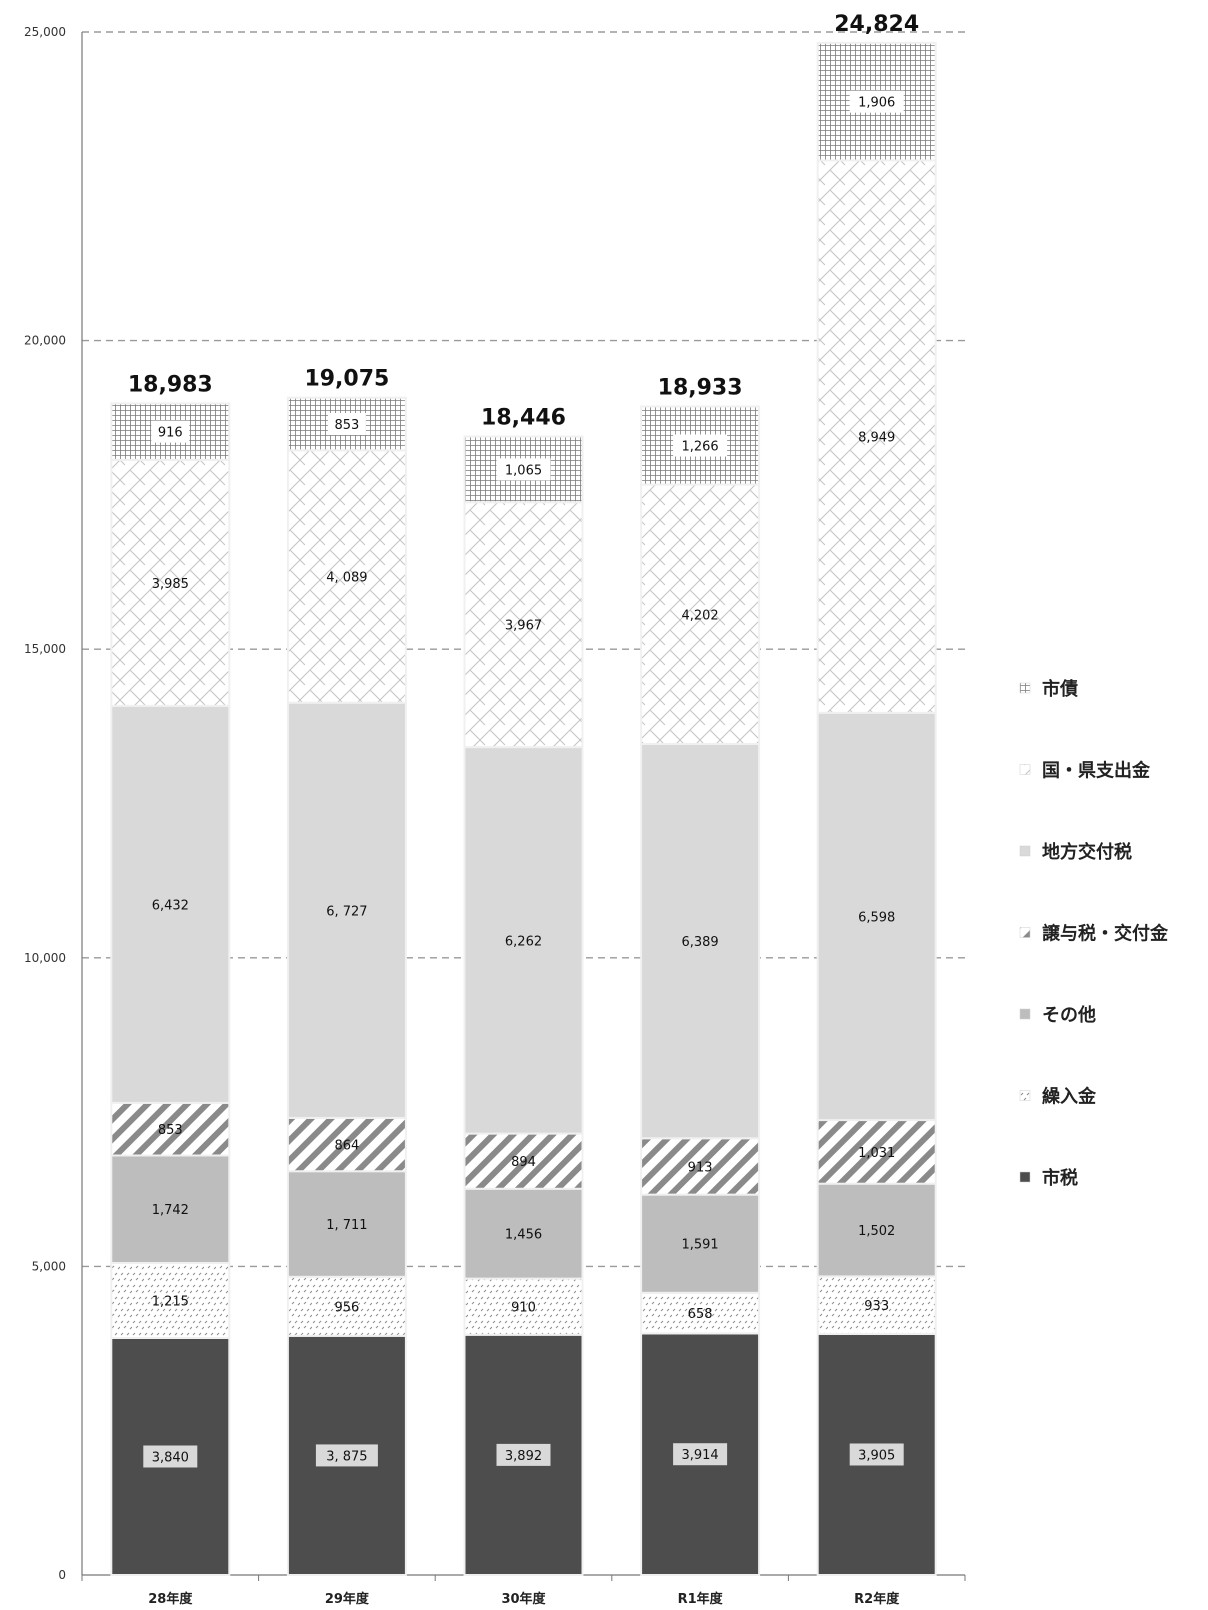 The width and height of the screenshot is (1208, 1610). I want to click on data-label: 3,892, so click(523, 1456).